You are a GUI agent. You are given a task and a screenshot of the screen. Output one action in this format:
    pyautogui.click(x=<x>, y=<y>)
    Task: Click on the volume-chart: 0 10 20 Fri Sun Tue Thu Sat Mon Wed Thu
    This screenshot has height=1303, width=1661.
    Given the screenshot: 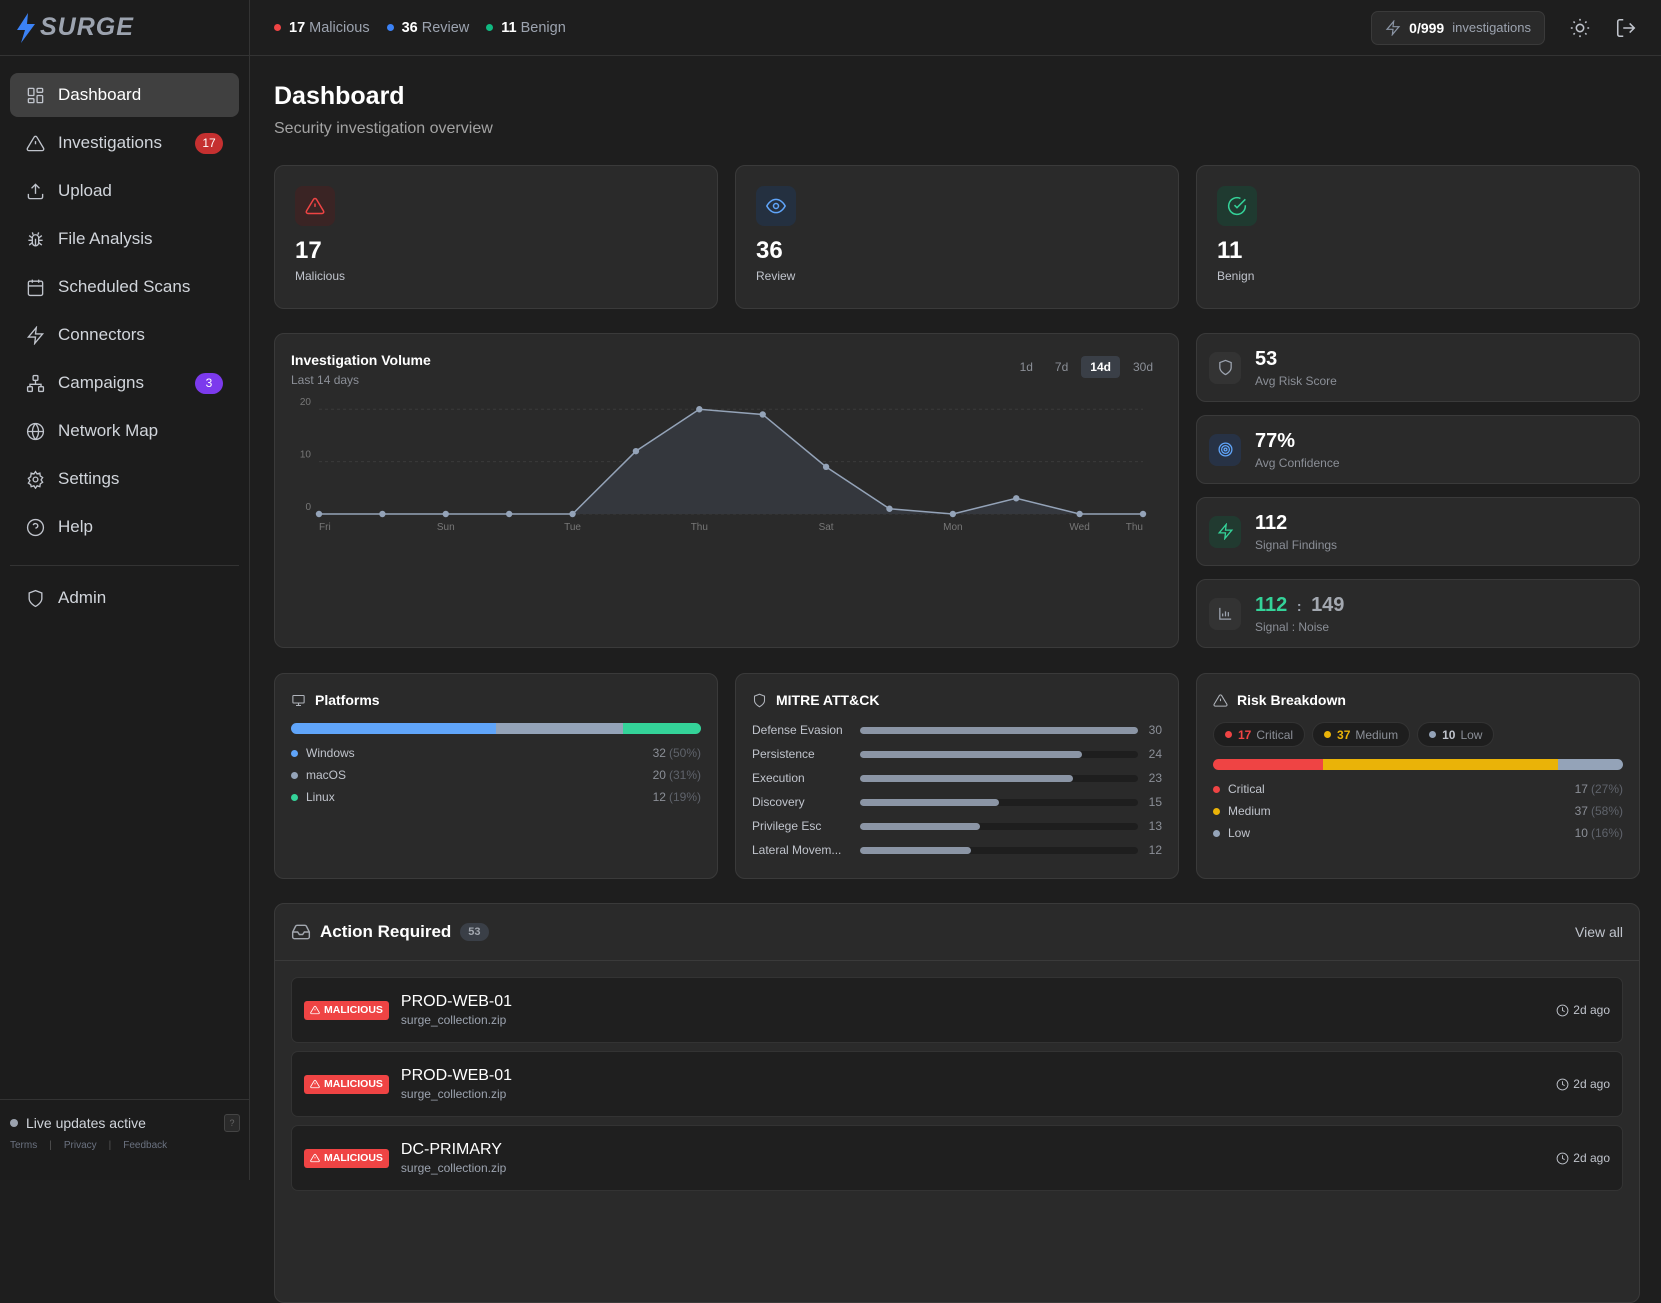 What is the action you would take?
    pyautogui.click(x=723, y=465)
    